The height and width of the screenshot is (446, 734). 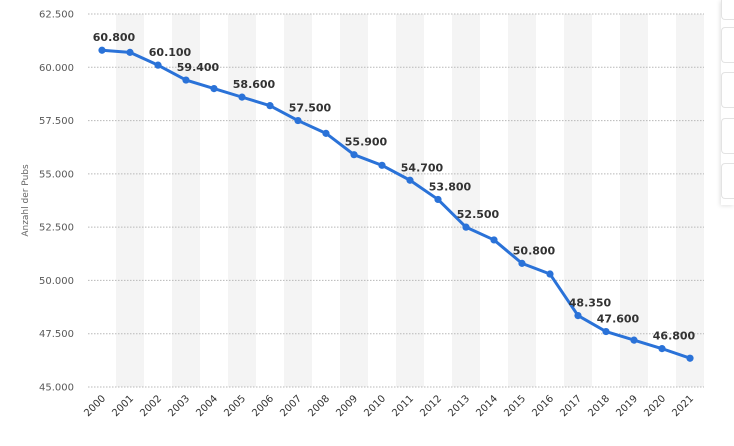 I want to click on data-label: 60.800, so click(x=114, y=37).